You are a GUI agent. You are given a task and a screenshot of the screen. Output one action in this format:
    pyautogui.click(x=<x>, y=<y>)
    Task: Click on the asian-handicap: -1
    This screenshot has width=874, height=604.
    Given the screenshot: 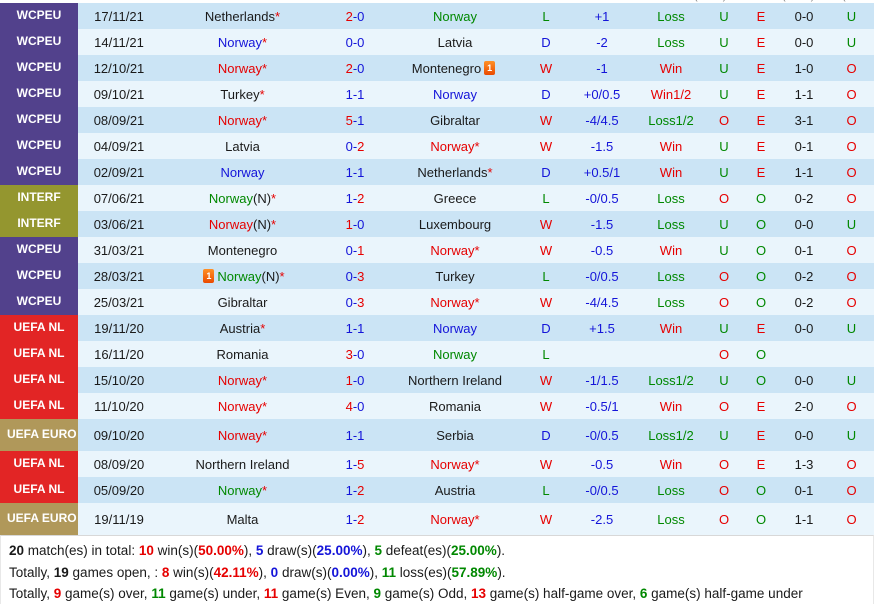 What is the action you would take?
    pyautogui.click(x=602, y=68)
    